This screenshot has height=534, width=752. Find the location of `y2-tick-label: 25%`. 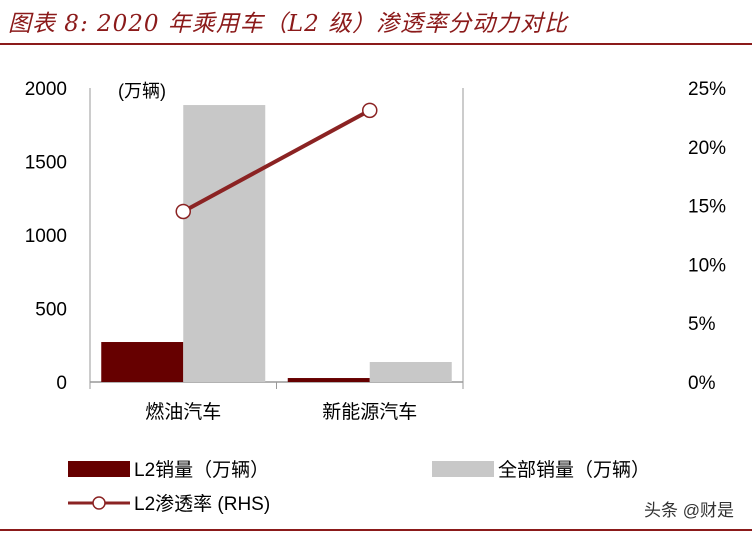

y2-tick-label: 25% is located at coordinates (707, 89).